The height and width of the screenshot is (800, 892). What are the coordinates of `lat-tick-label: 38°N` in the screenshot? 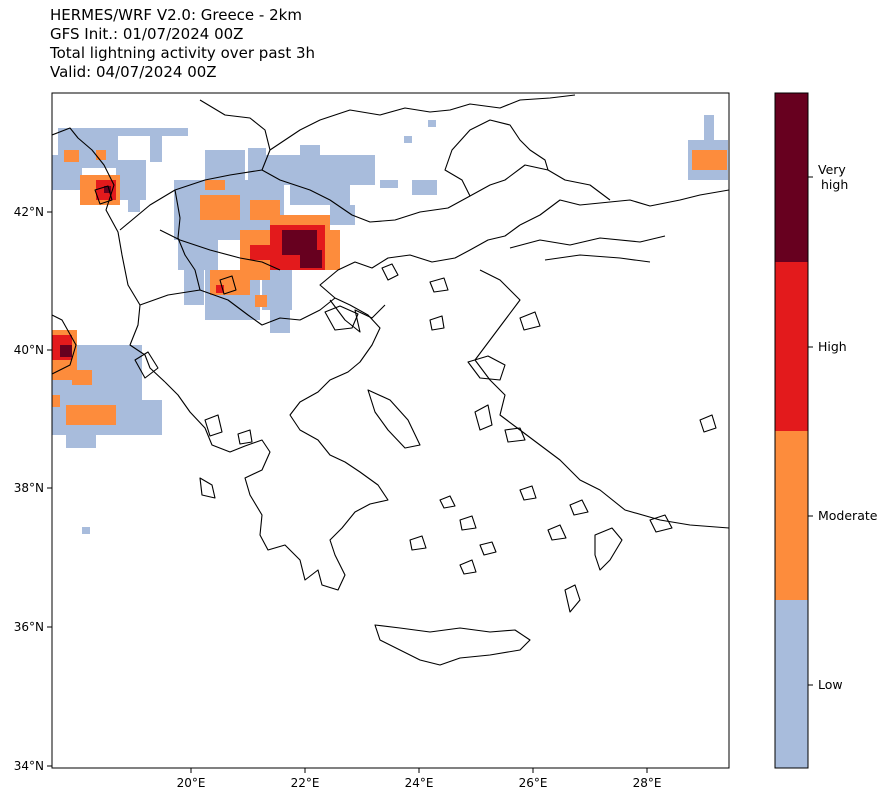 It's located at (29, 488).